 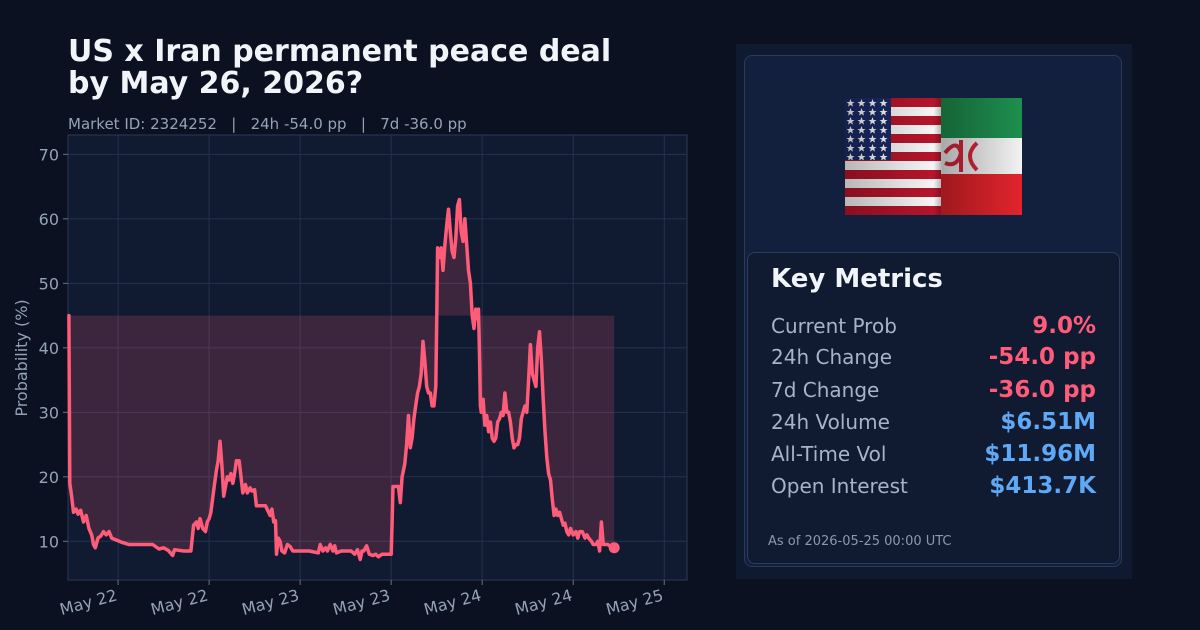 I want to click on metric-label: 24h Volume, so click(x=830, y=422).